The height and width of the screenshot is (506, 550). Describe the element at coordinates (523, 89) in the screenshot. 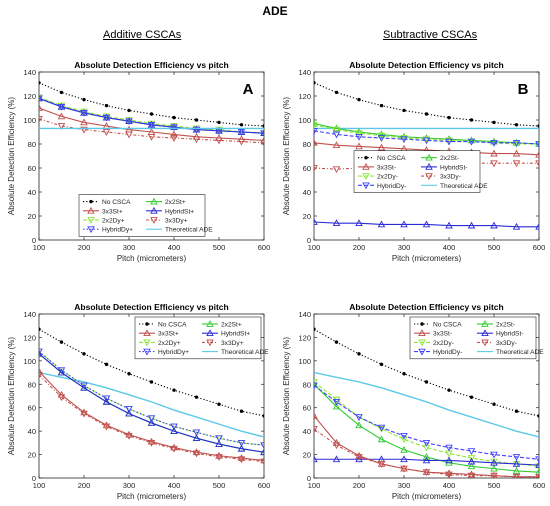

I see `panel-label: B` at that location.